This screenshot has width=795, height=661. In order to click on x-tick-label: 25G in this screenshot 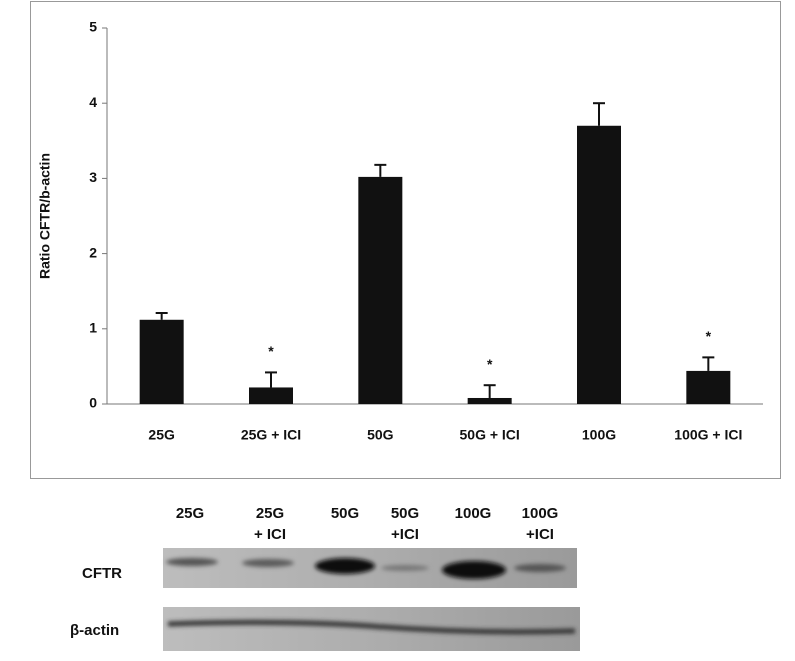, I will do `click(161, 435)`.